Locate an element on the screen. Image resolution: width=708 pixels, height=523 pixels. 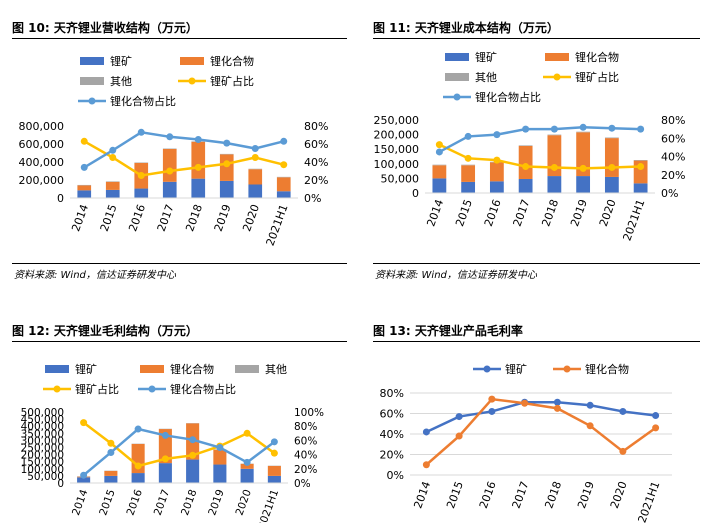
x-tick-label: 2020 is located at coordinates (619, 495).